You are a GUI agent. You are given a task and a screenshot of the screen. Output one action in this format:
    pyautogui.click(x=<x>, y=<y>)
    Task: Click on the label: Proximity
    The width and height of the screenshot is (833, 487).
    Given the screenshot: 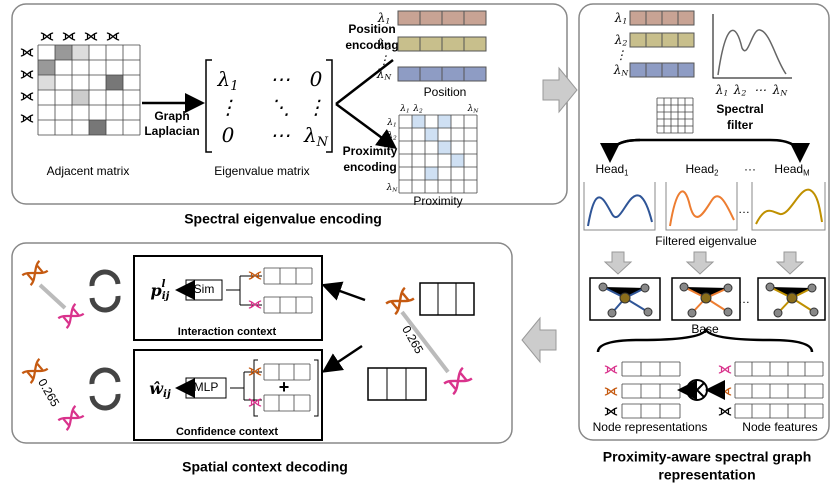 What is the action you would take?
    pyautogui.click(x=437, y=201)
    